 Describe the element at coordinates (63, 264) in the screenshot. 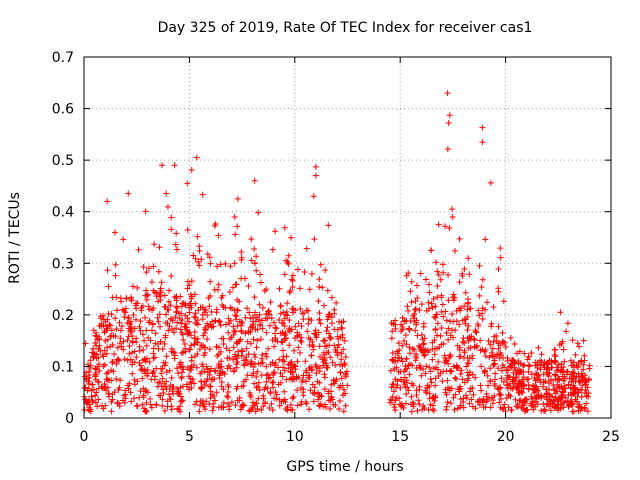

I see `y-tick-label: 0.3` at that location.